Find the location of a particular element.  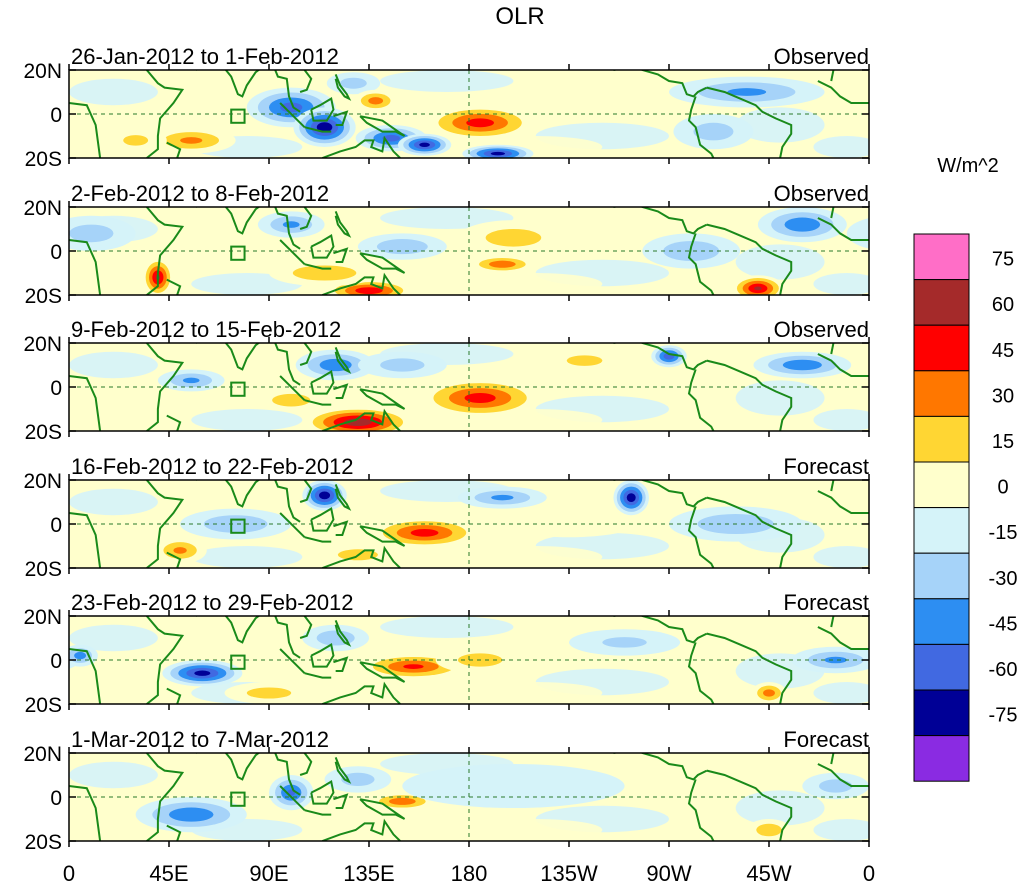

colorbar-units-label: W/m^2 is located at coordinates (968, 166).